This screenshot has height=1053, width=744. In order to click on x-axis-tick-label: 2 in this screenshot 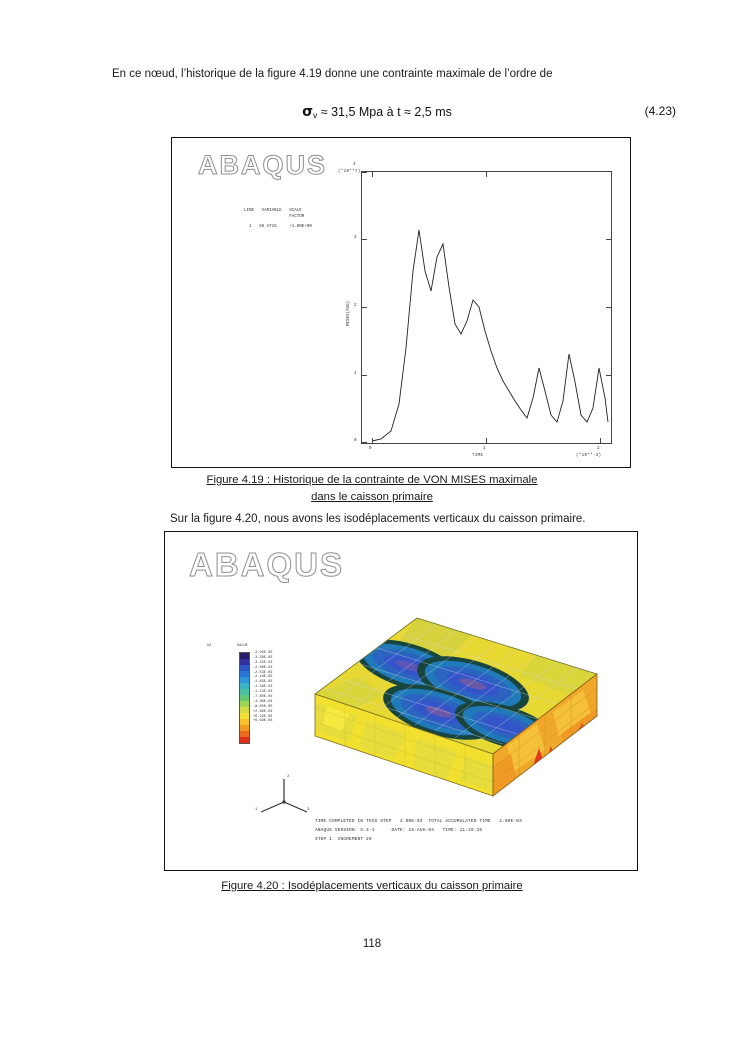, I will do `click(598, 449)`.